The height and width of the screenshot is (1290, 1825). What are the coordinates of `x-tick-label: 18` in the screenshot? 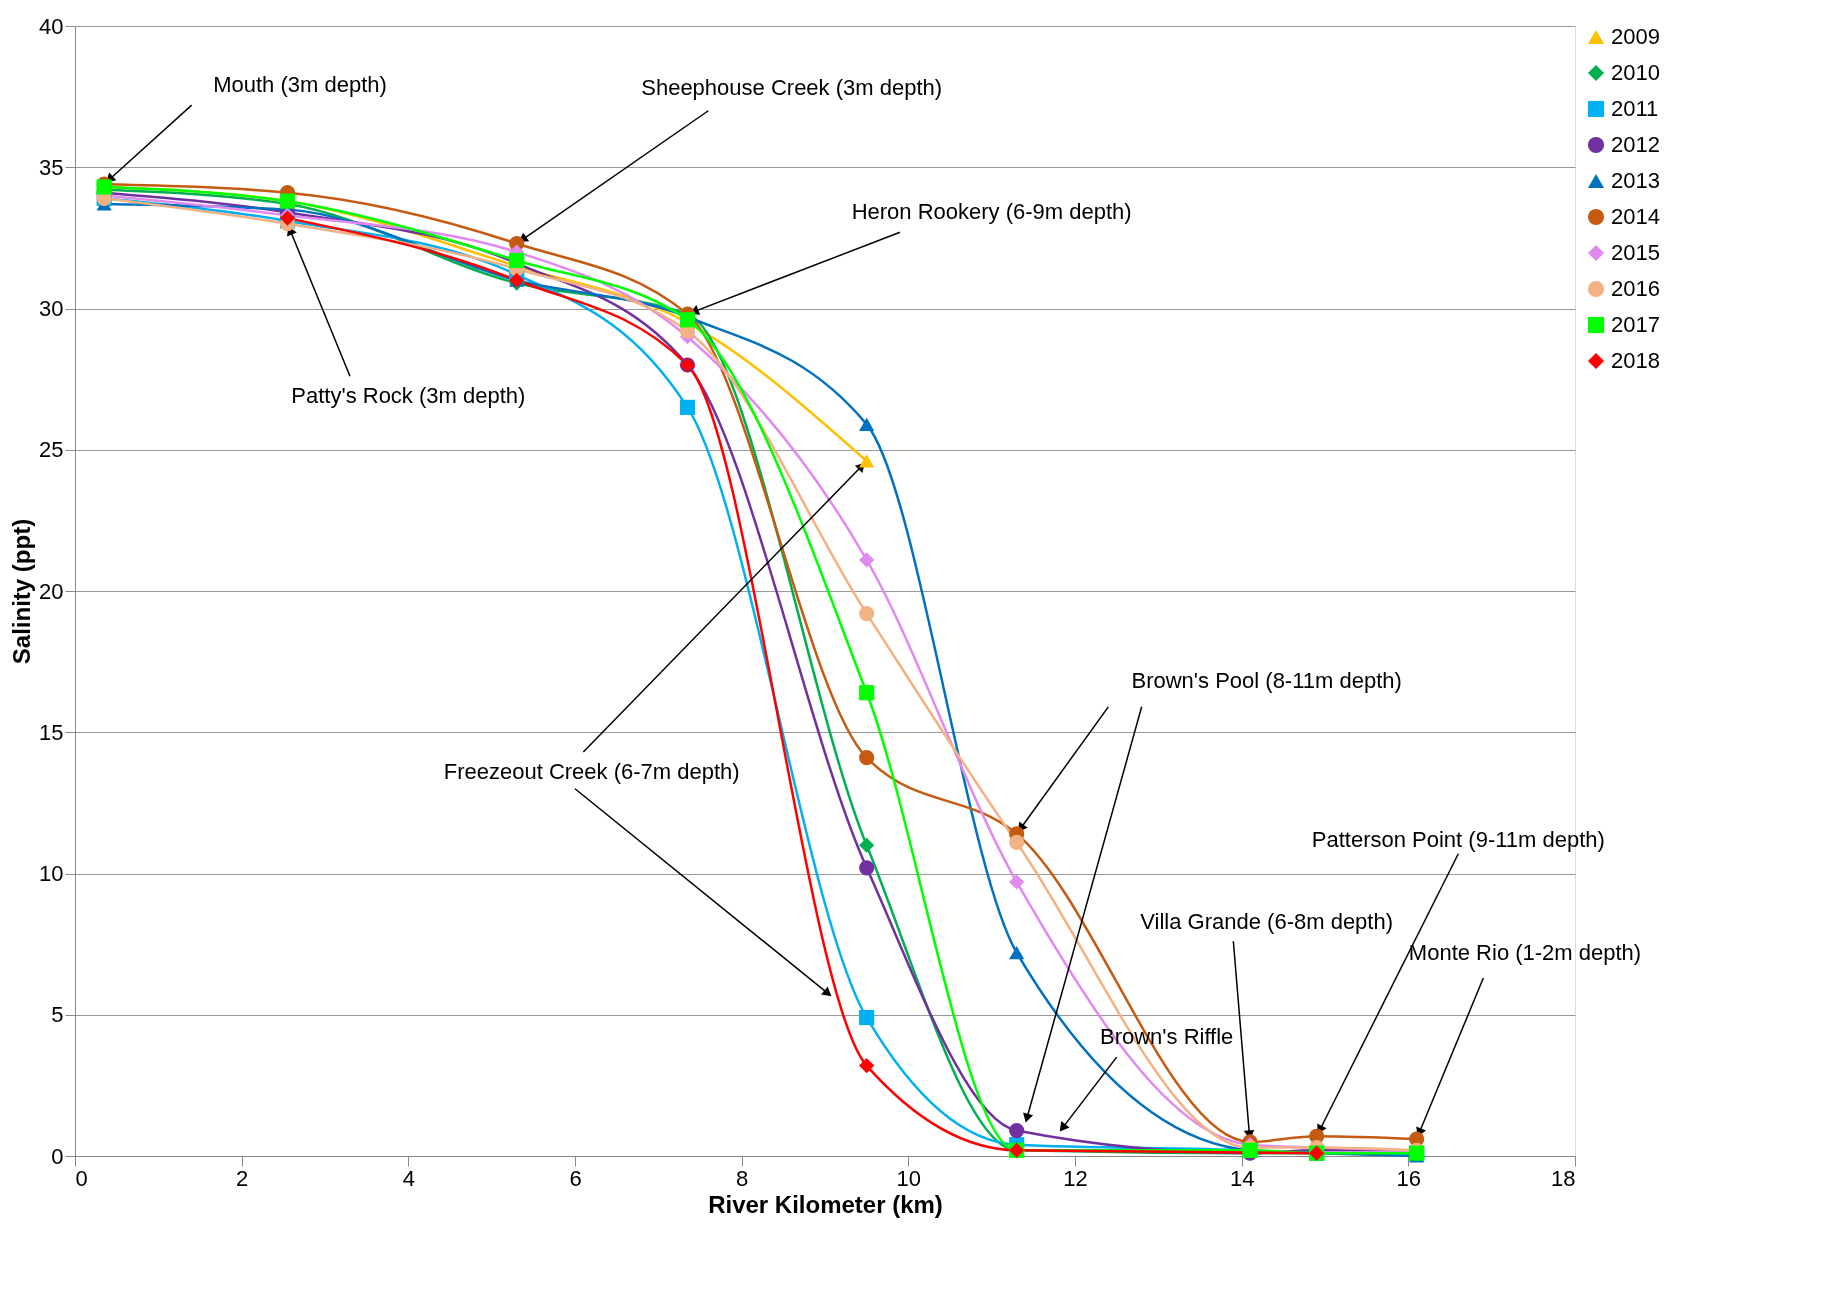 It's located at (1563, 1178).